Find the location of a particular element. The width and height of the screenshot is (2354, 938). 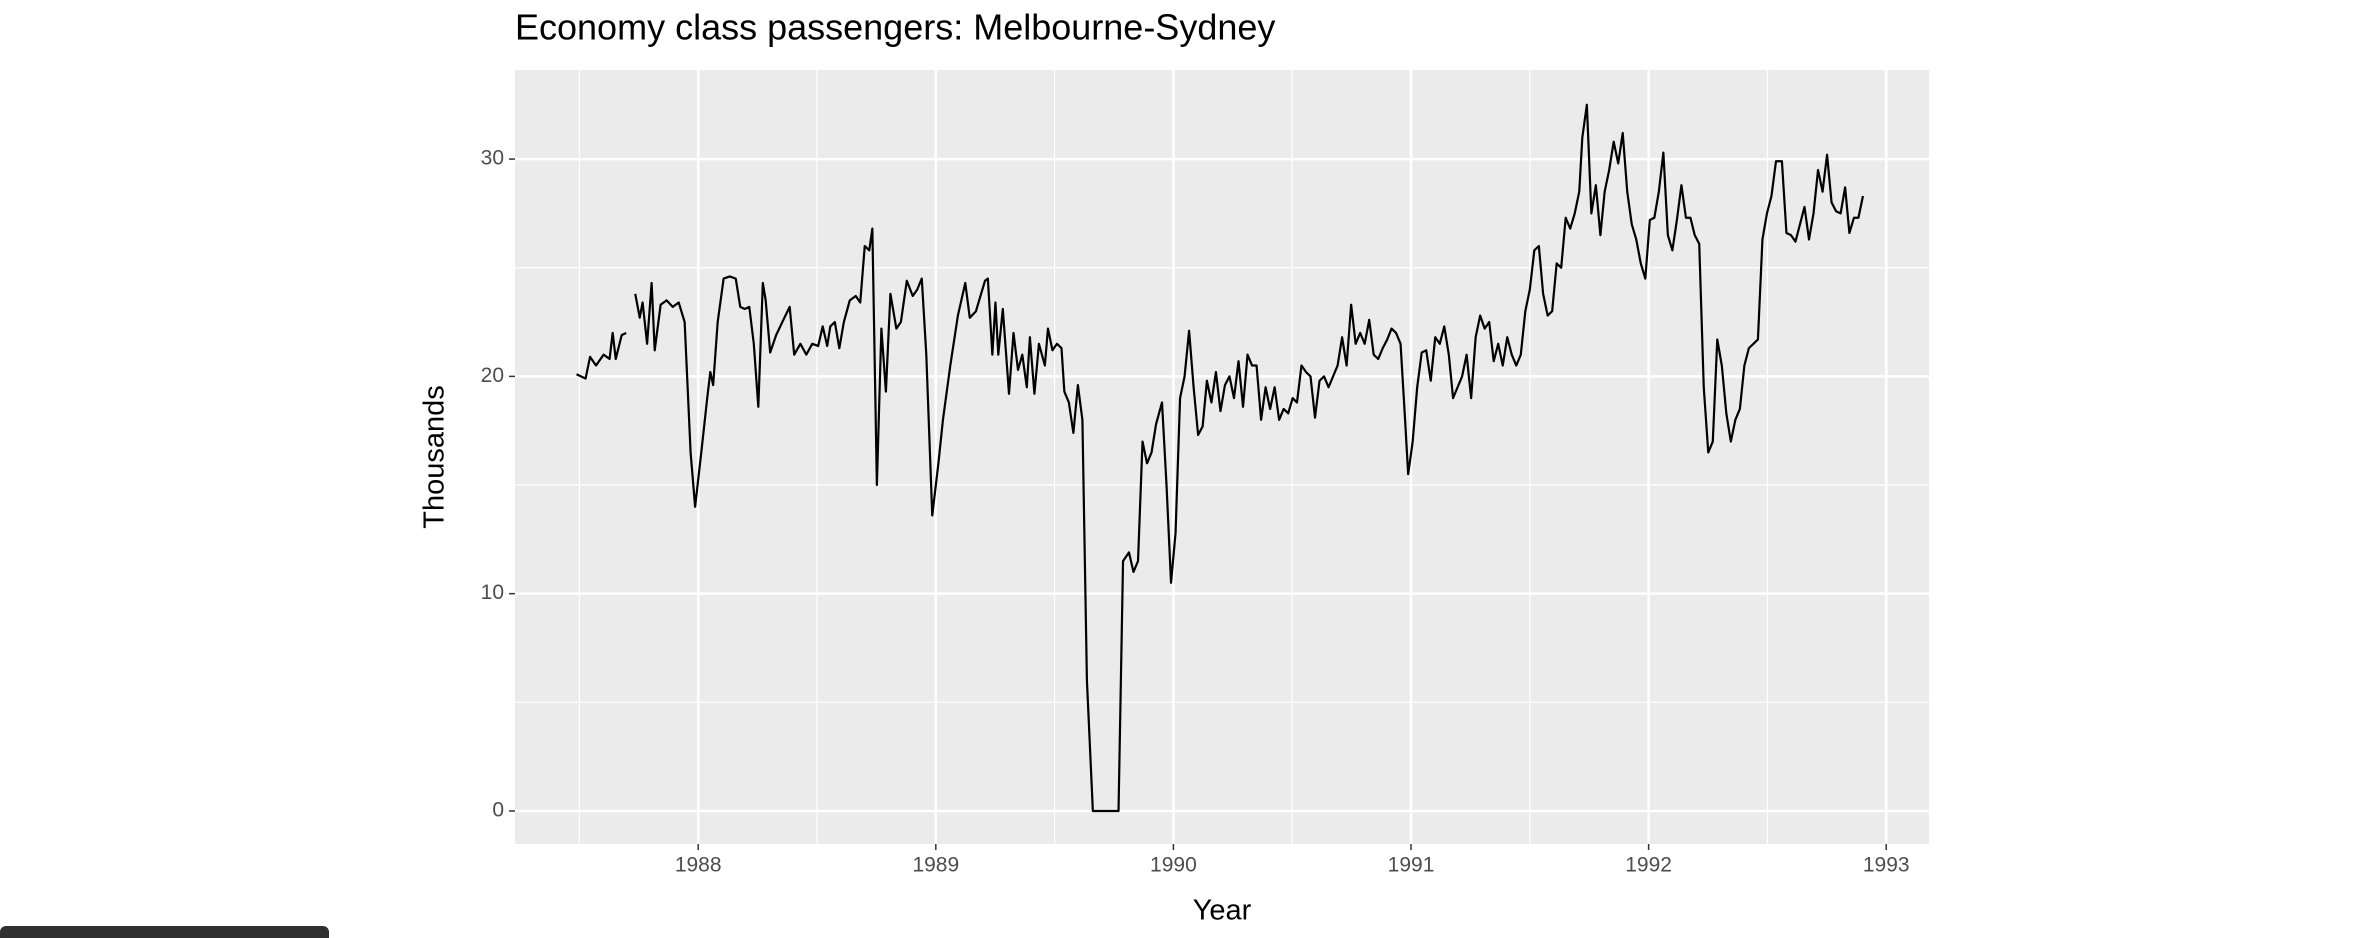

y-tick-label: 20 is located at coordinates (492, 375).